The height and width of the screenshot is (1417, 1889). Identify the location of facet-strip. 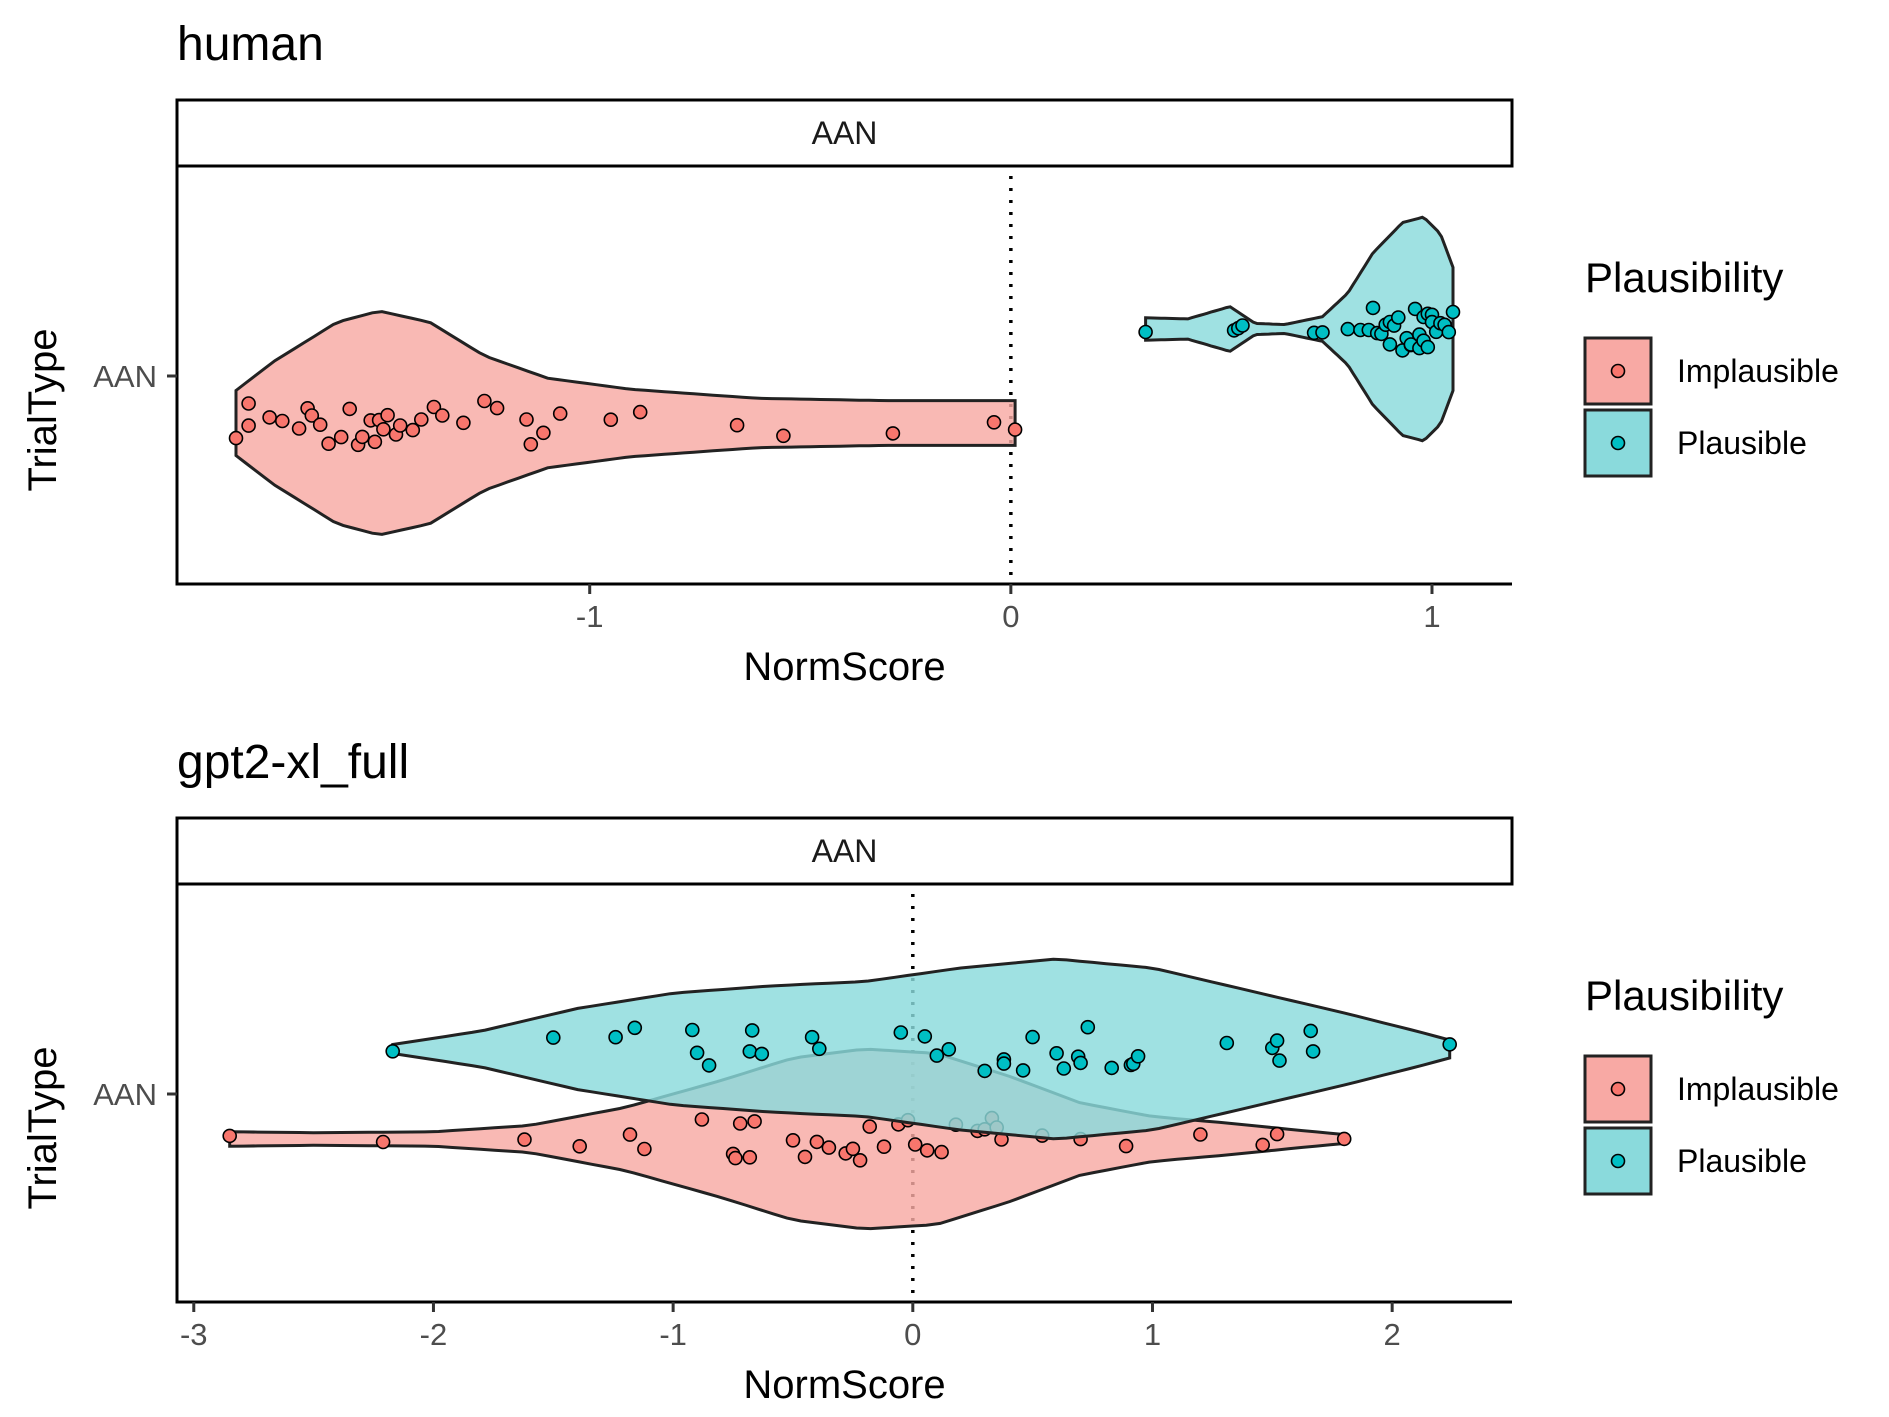
(844, 851).